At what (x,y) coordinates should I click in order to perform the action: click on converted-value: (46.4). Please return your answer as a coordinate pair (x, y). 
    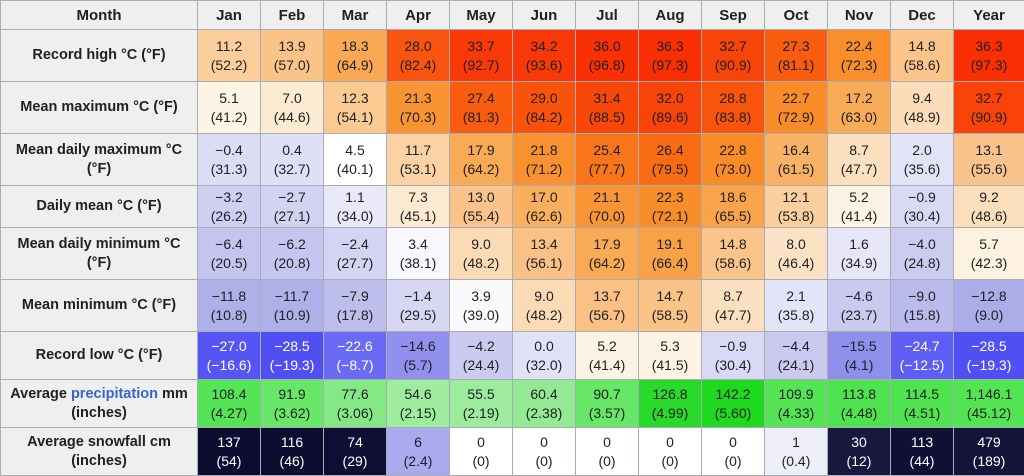
    Looking at the image, I should click on (796, 263).